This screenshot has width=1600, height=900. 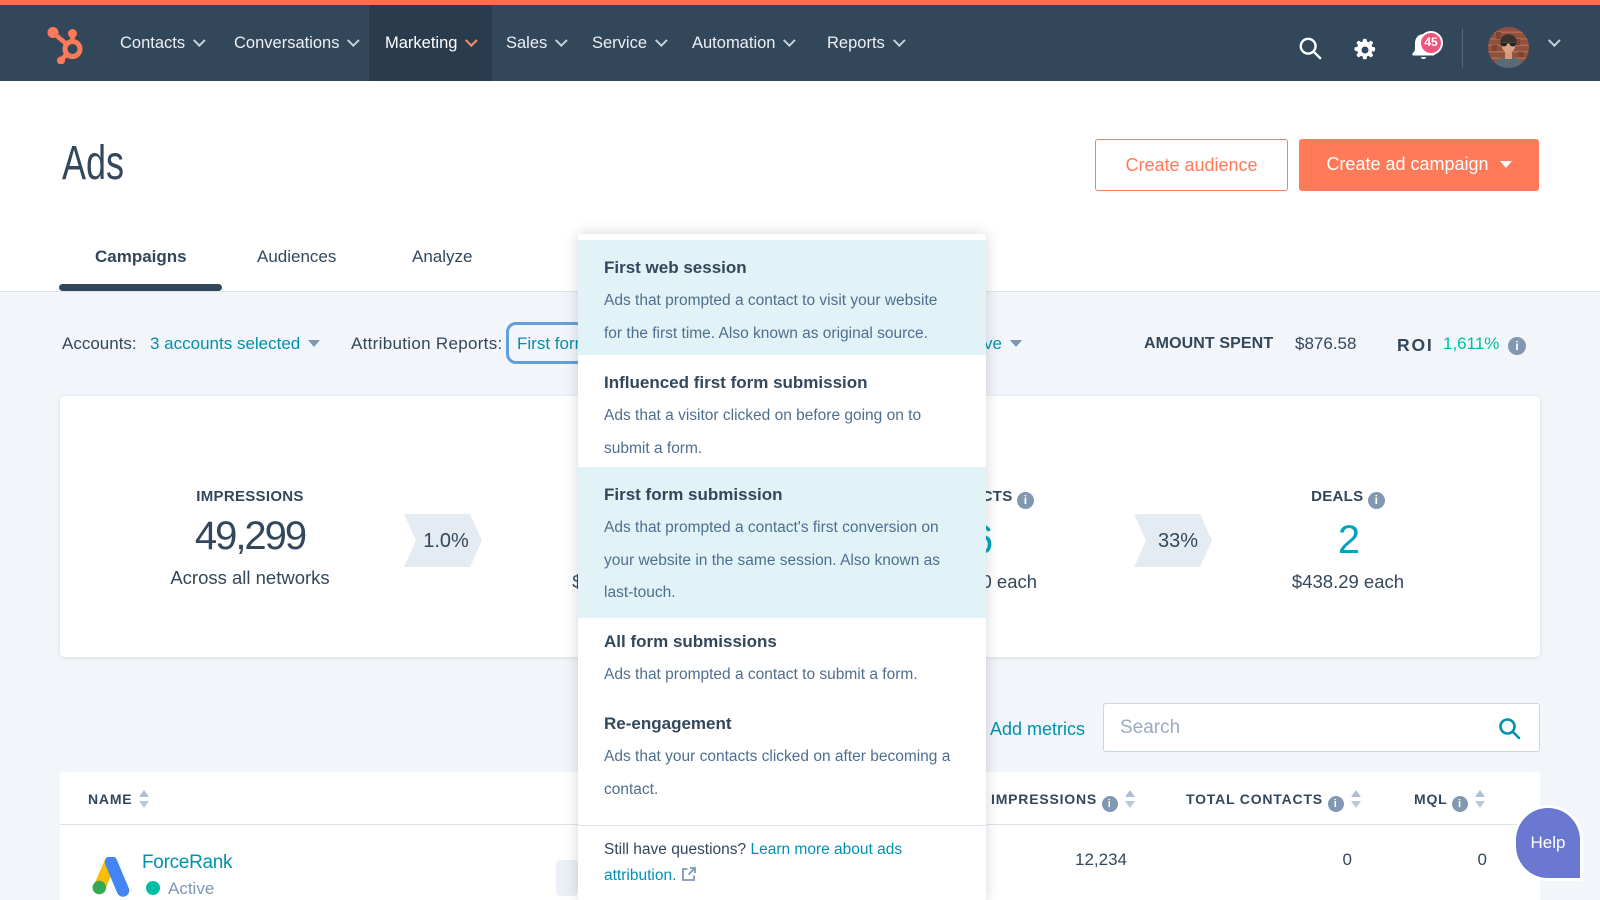 What do you see at coordinates (446, 541) in the screenshot?
I see `svg-text: 1.0%` at bounding box center [446, 541].